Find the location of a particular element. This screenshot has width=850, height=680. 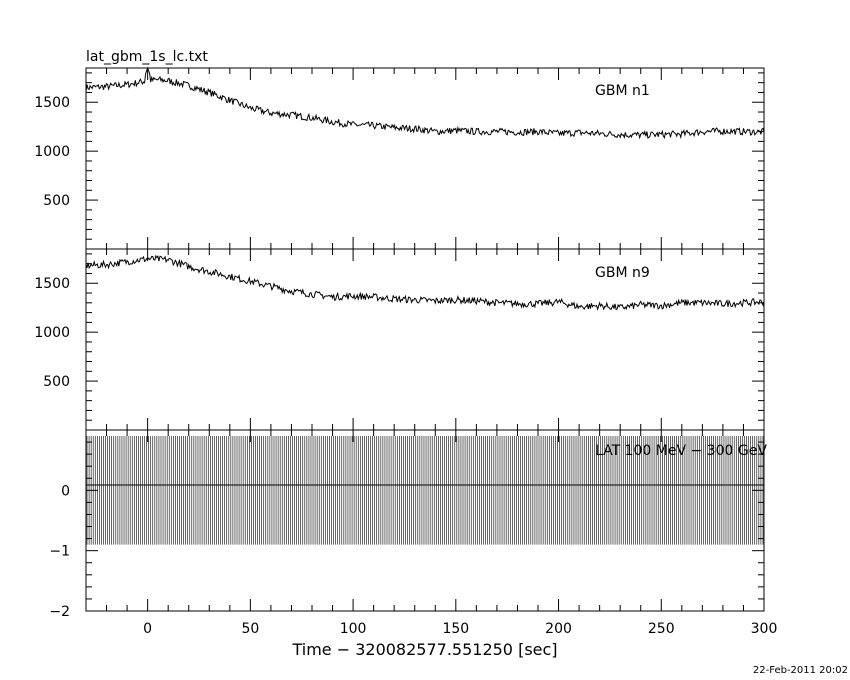

x-tick-label: 150 is located at coordinates (455, 629).